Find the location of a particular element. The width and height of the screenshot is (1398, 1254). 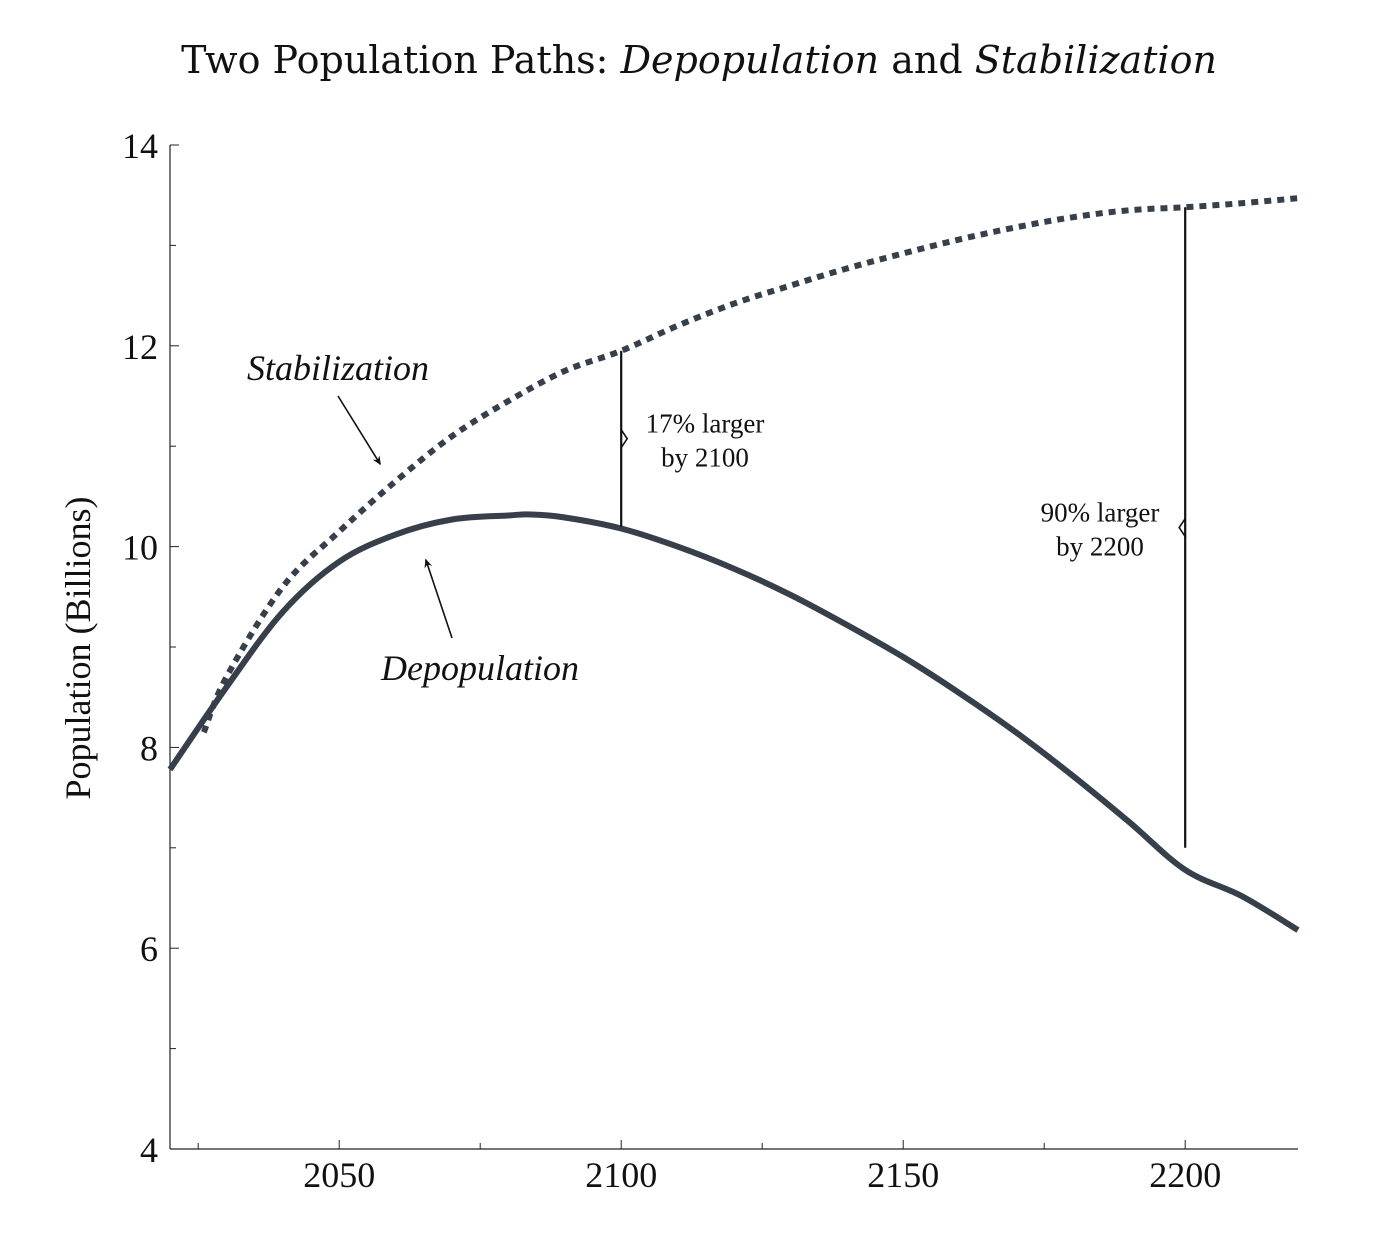

gap-label-line1-gap2100: 17% larger is located at coordinates (705, 424).